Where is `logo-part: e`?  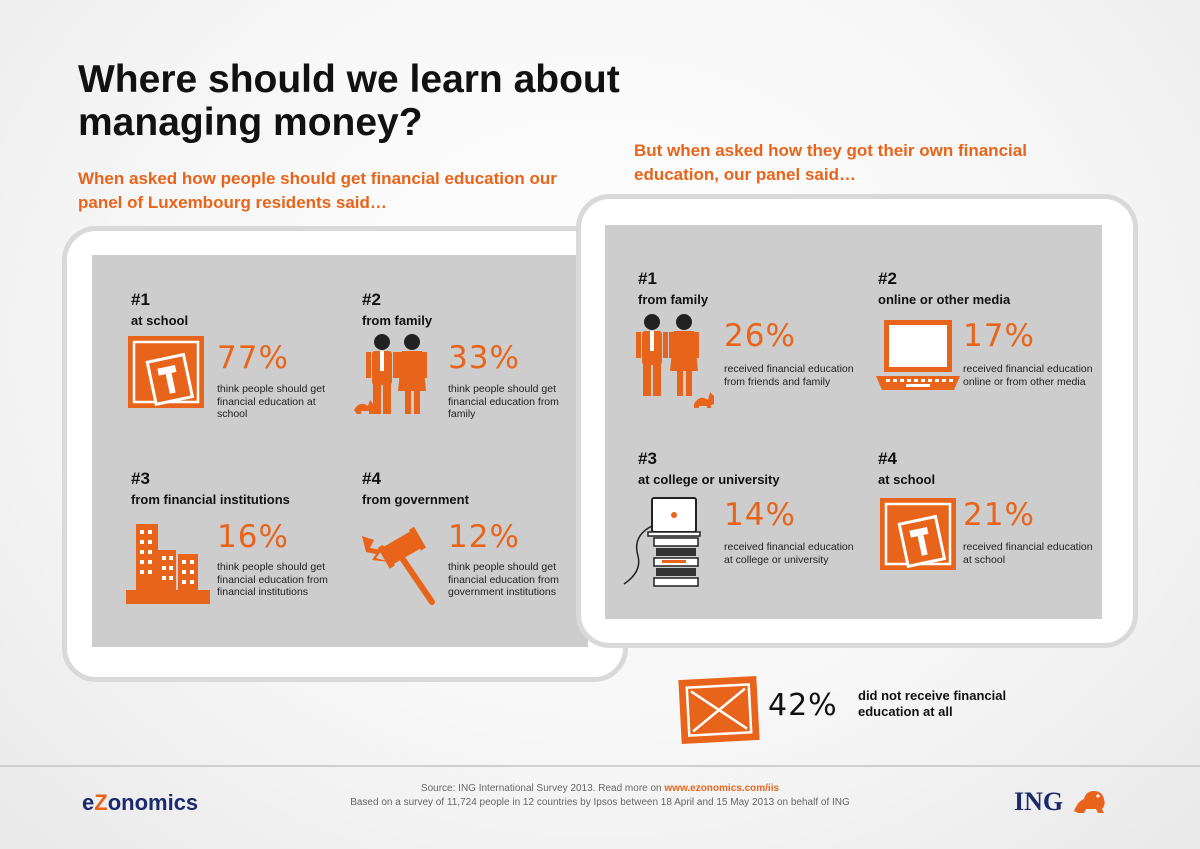
logo-part: e is located at coordinates (88, 802).